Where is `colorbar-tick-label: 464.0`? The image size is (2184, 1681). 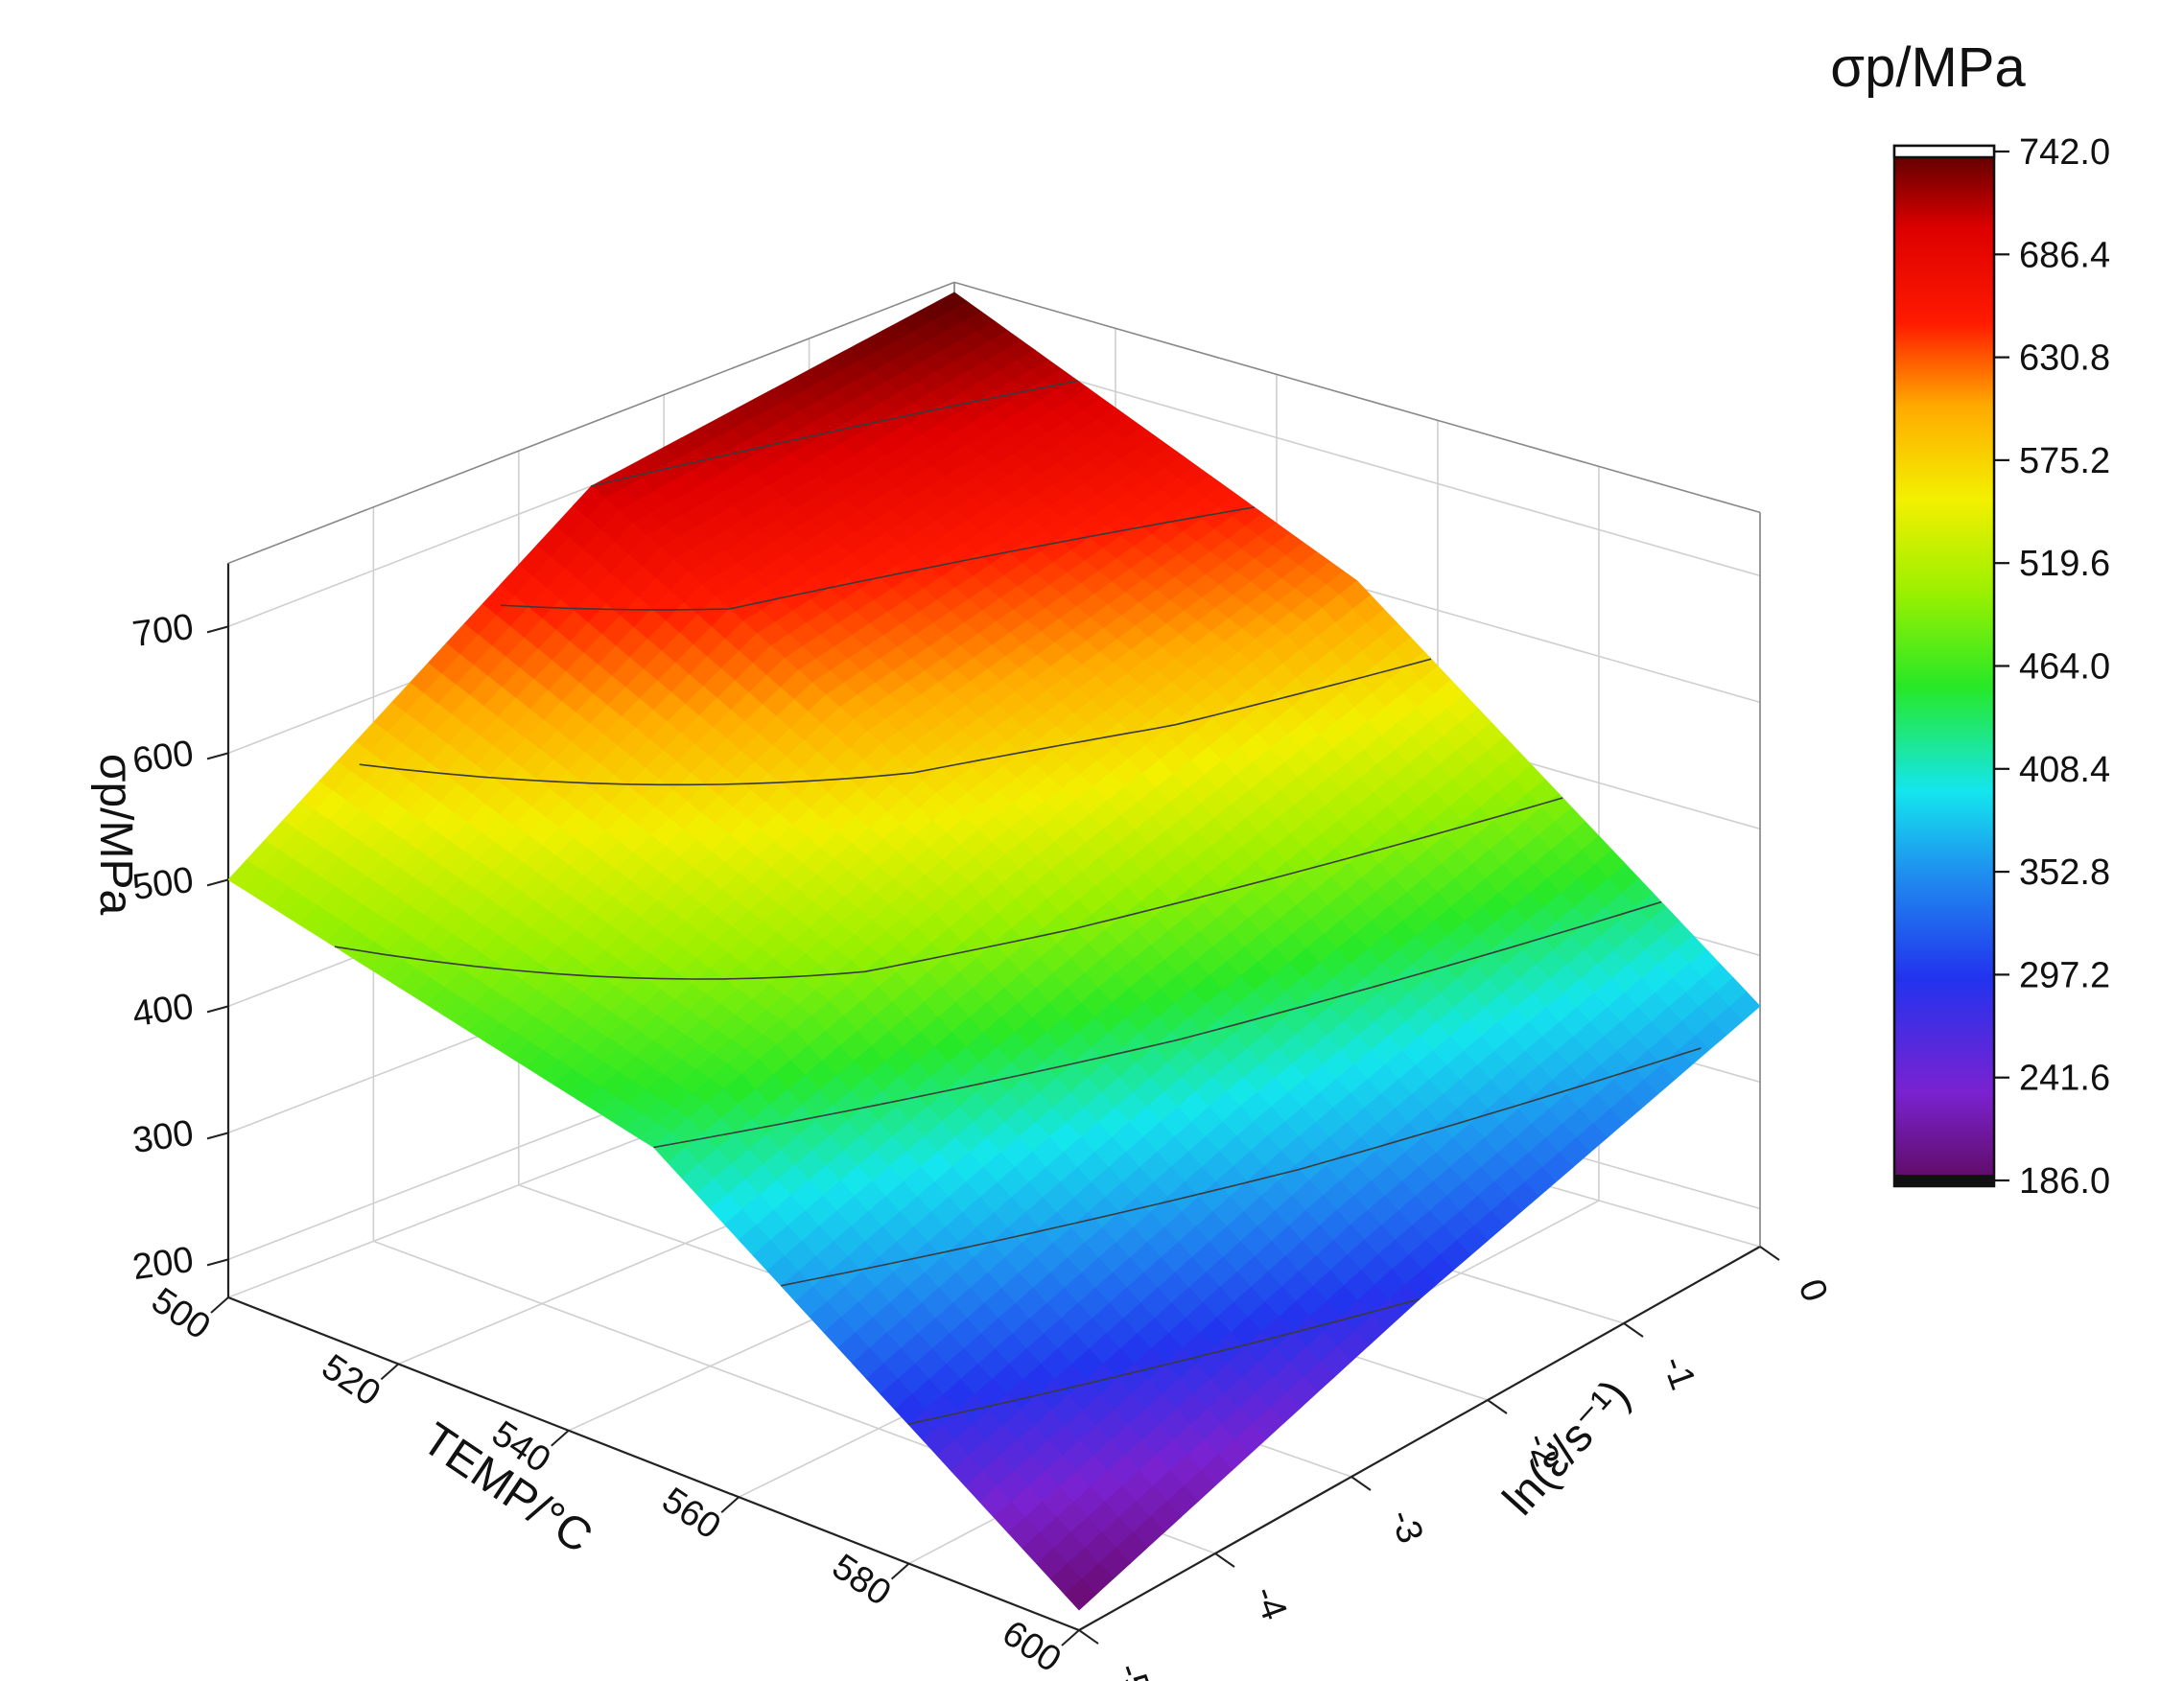 colorbar-tick-label: 464.0 is located at coordinates (2064, 668).